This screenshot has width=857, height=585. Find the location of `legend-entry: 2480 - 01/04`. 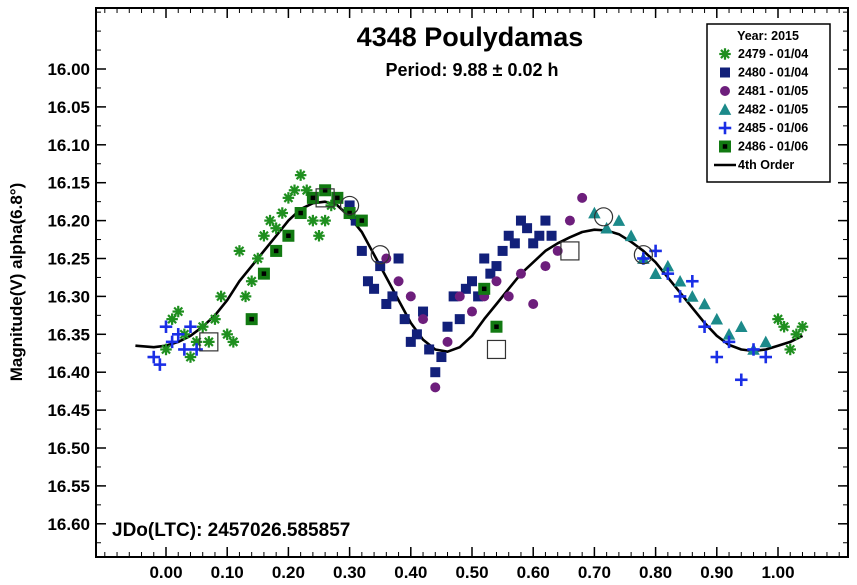

legend-entry: 2480 - 01/04 is located at coordinates (764, 73).